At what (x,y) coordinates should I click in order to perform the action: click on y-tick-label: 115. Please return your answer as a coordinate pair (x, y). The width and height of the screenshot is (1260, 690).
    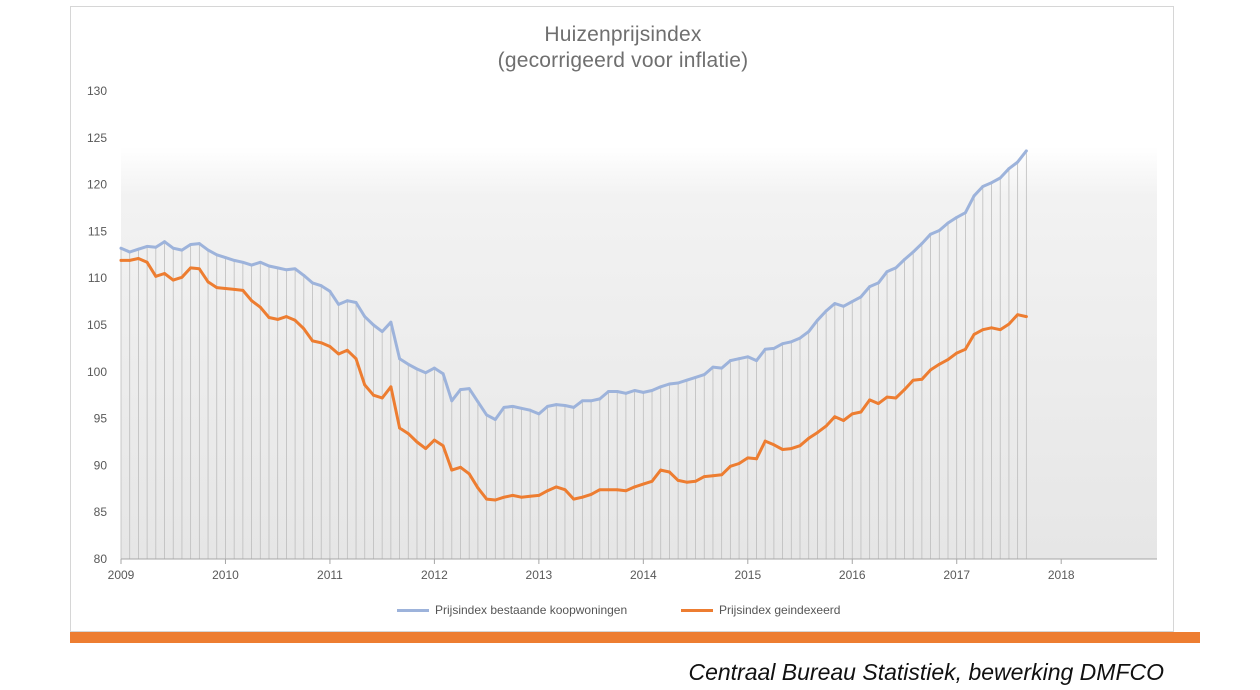
    Looking at the image, I should click on (97, 231).